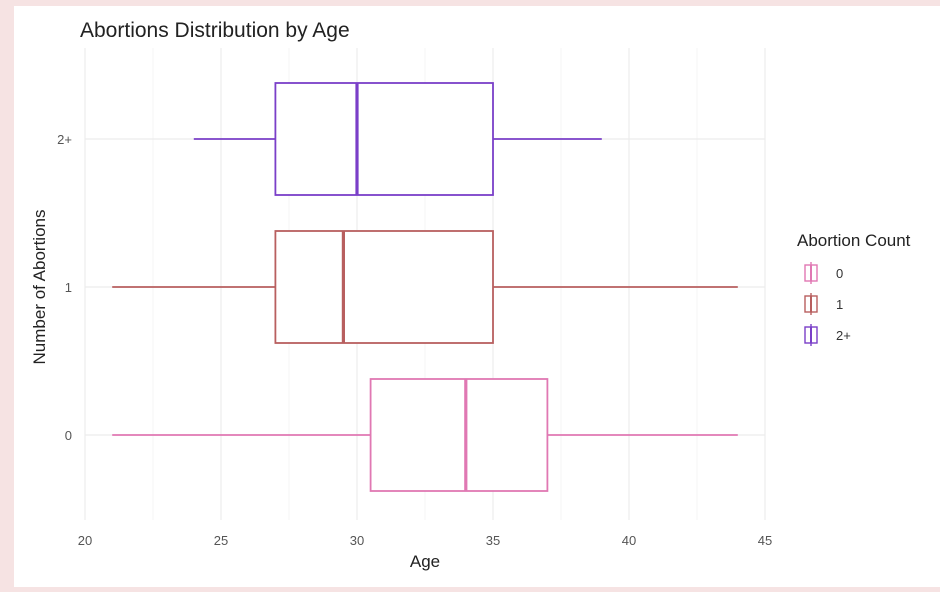 The image size is (940, 592). Describe the element at coordinates (425, 561) in the screenshot. I see `x-axis-label: Age` at that location.